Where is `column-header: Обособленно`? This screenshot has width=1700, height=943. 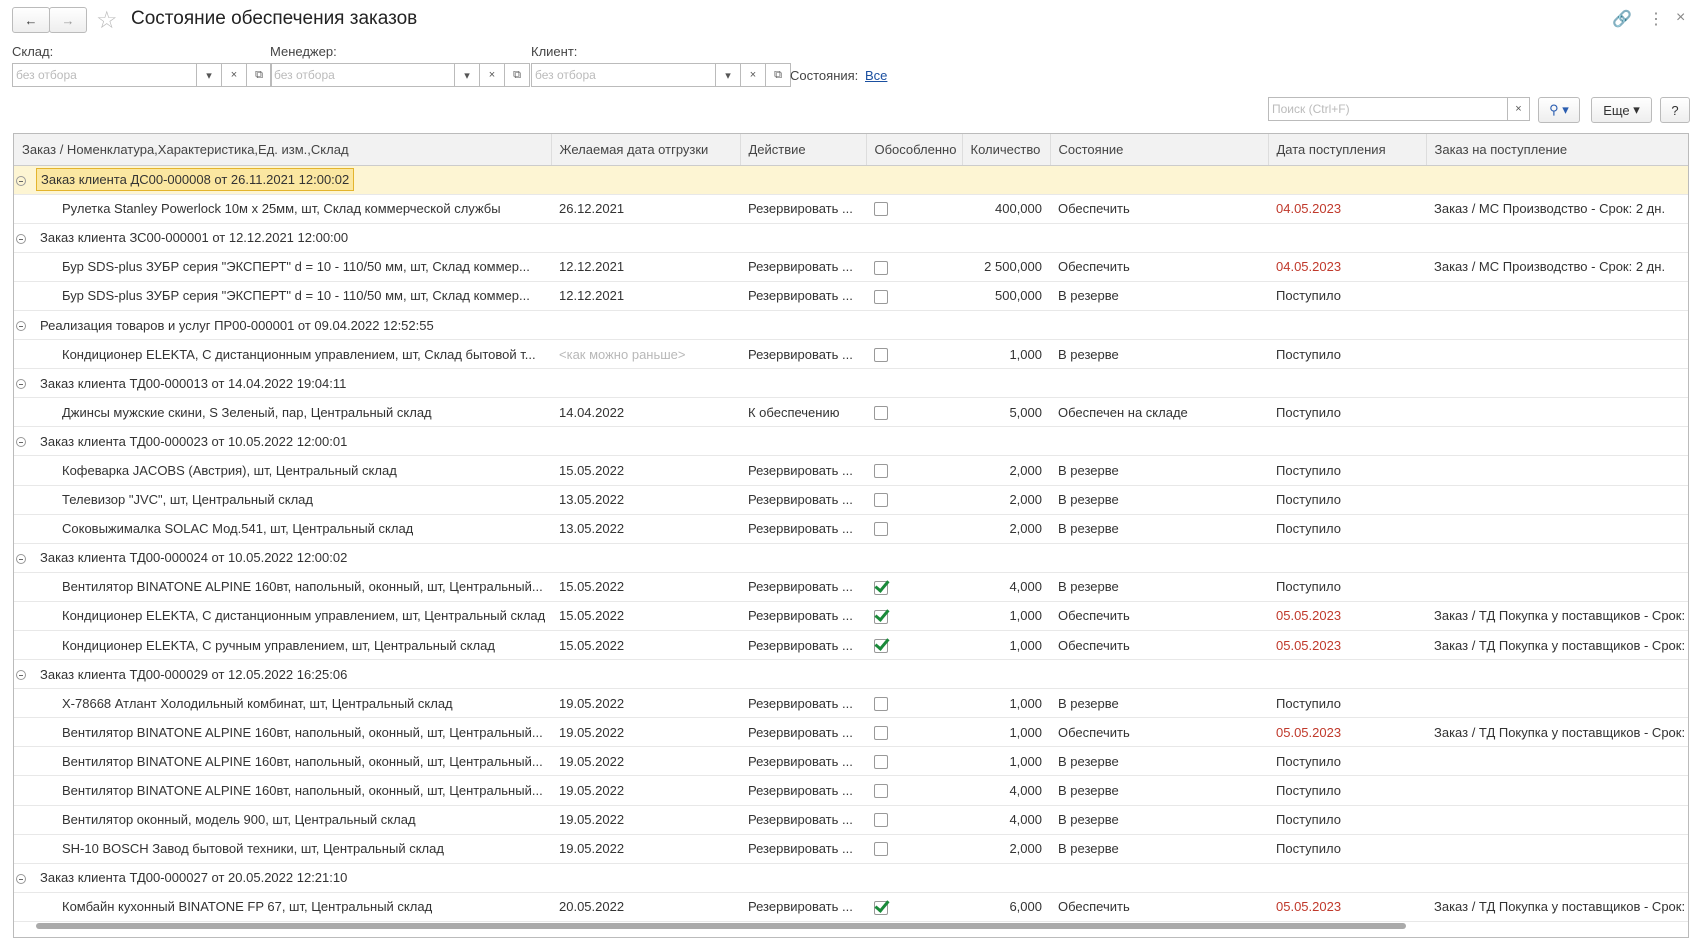
column-header: Обособленно is located at coordinates (914, 149).